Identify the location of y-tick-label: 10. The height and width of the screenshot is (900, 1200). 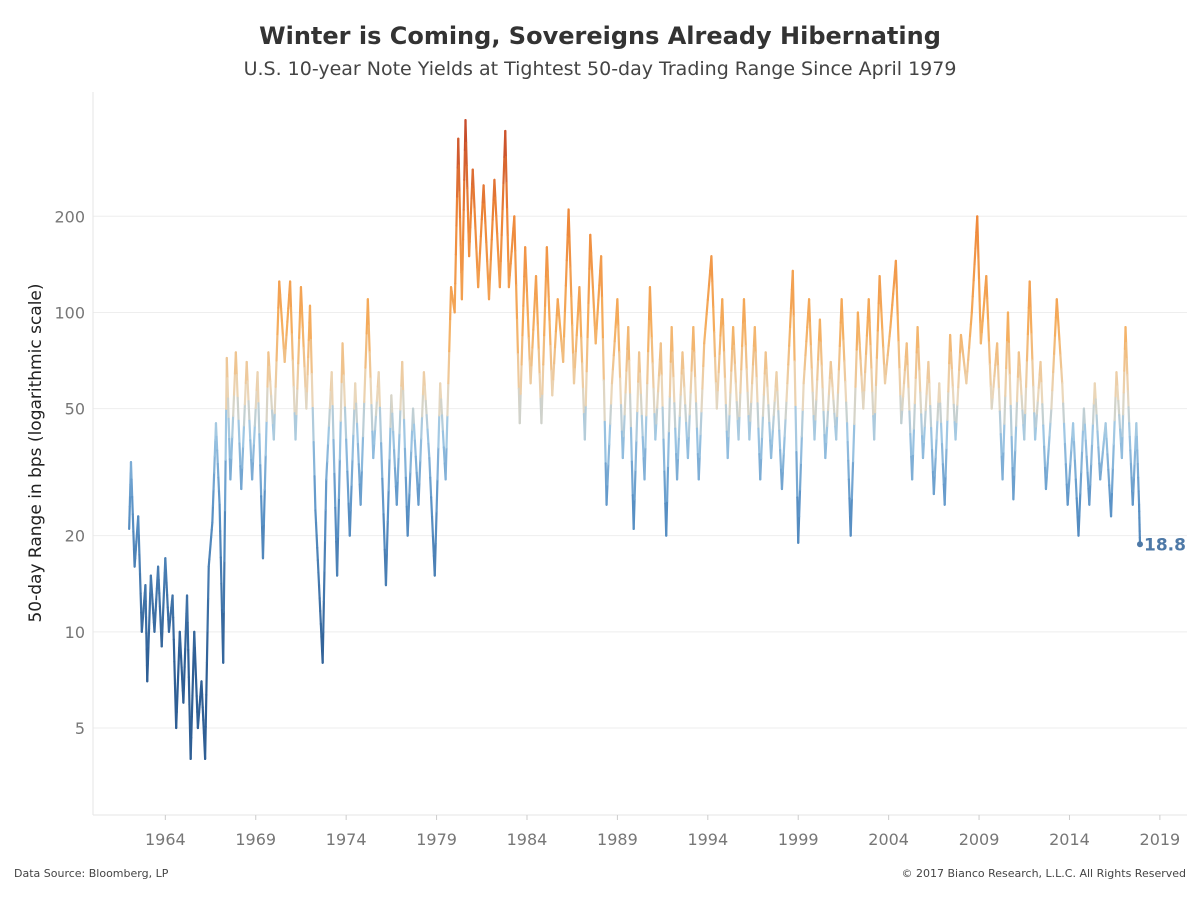
(75, 632).